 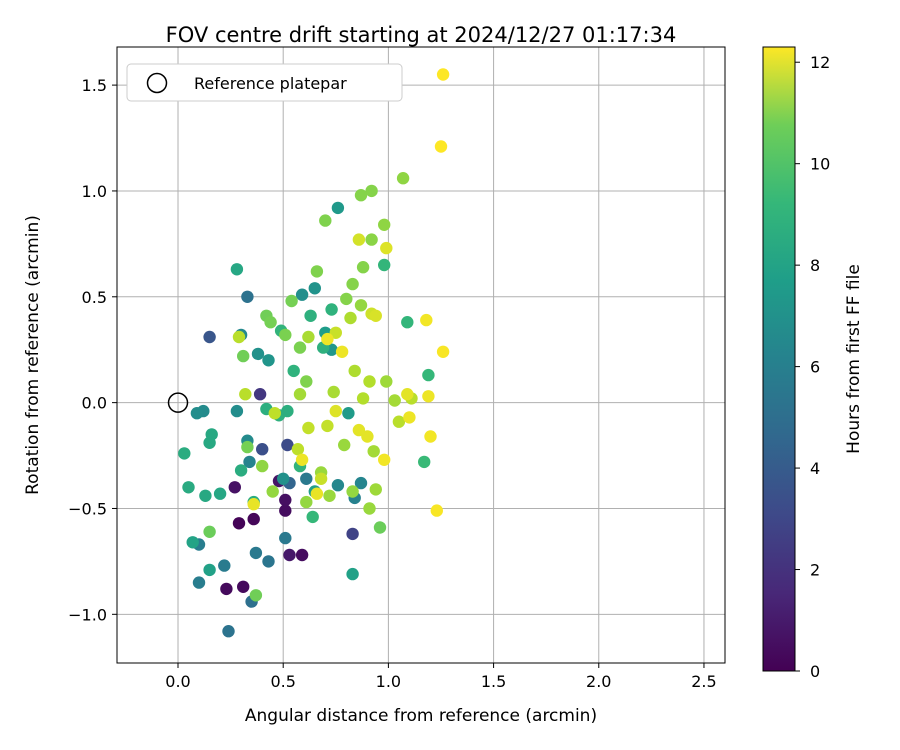 I want to click on legend-box, so click(x=264, y=82).